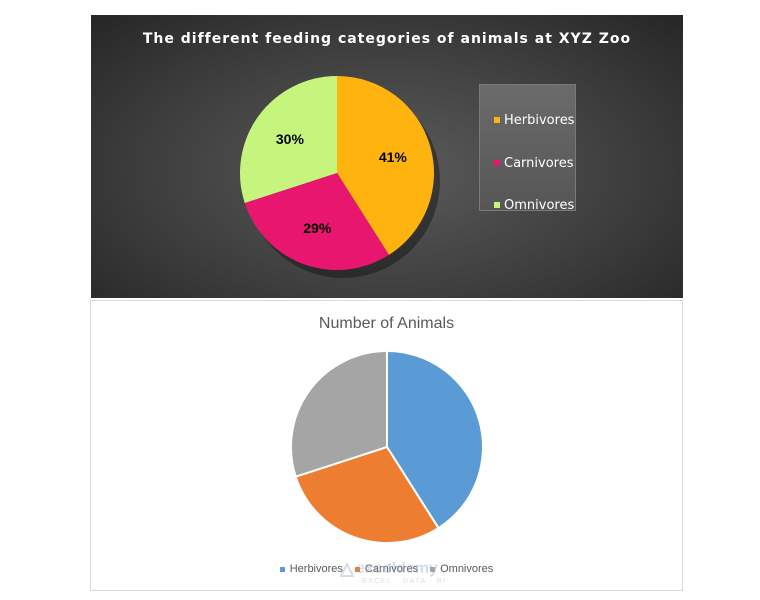 This screenshot has width=760, height=600. What do you see at coordinates (385, 165) in the screenshot?
I see `pie-slice-herbivores` at bounding box center [385, 165].